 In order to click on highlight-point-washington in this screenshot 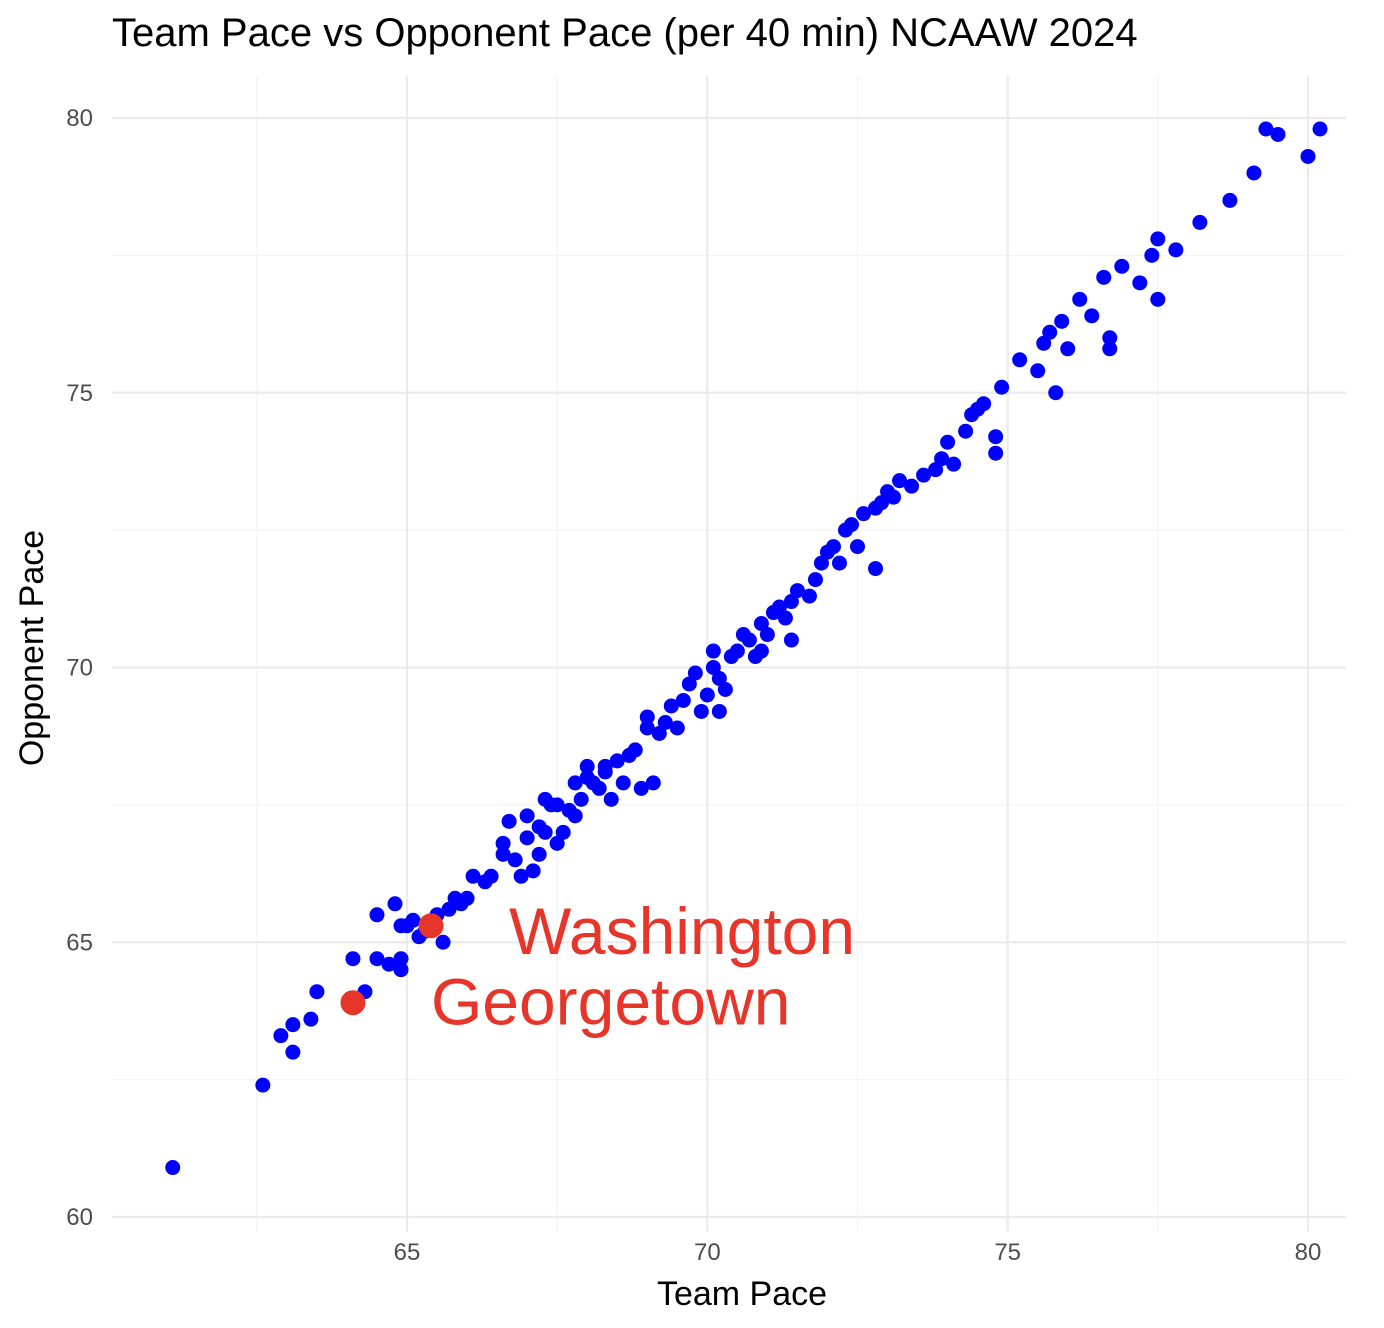, I will do `click(431, 926)`.